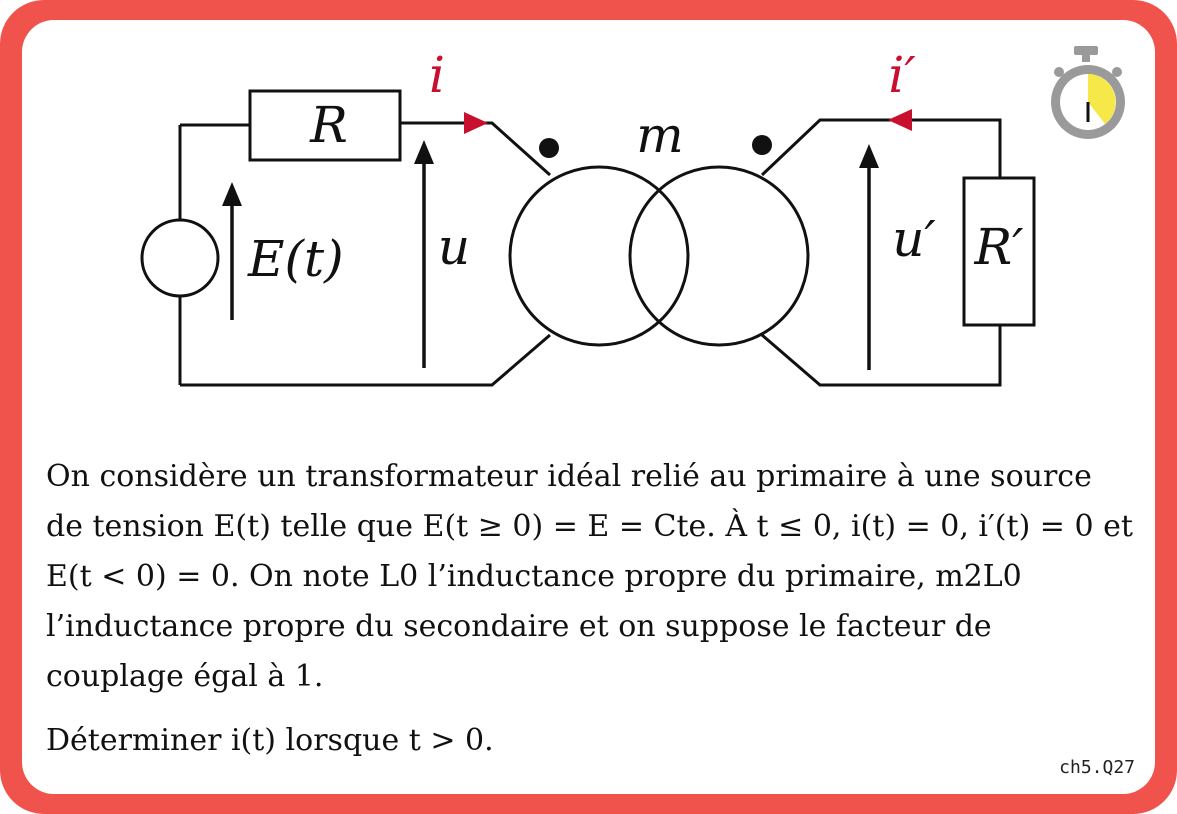  What do you see at coordinates (1097, 767) in the screenshot?
I see `question-reference: ch5.Q27` at bounding box center [1097, 767].